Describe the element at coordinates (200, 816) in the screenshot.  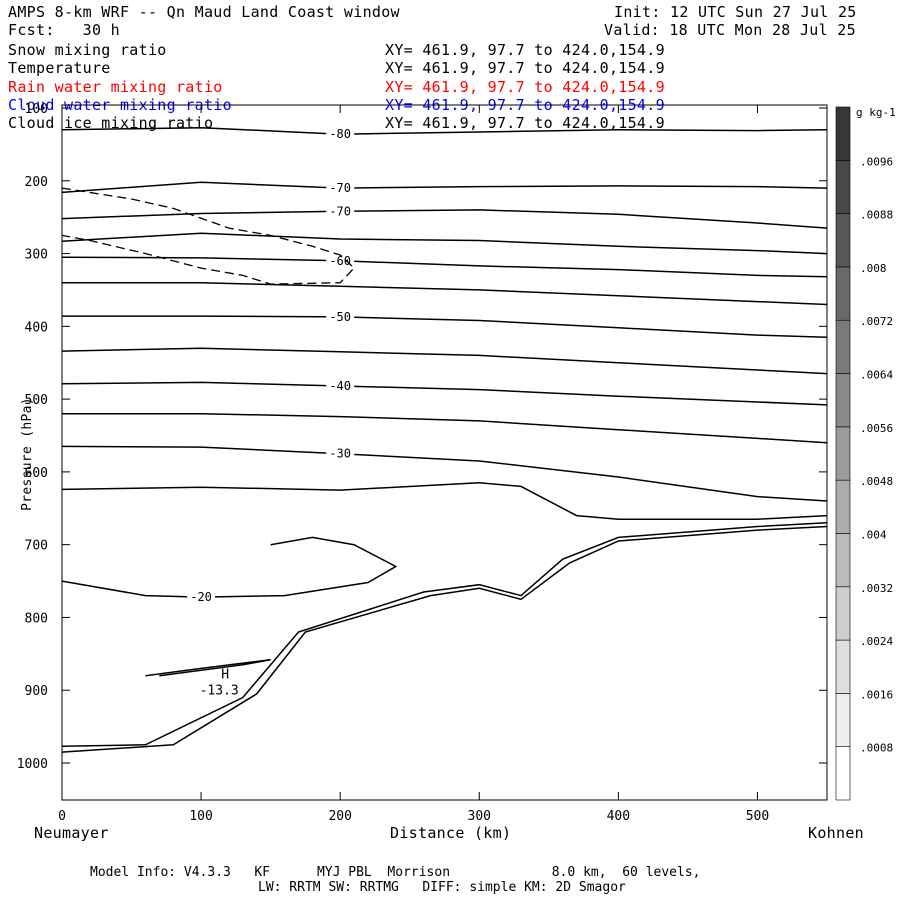
I see `x-tick-label: 100` at that location.